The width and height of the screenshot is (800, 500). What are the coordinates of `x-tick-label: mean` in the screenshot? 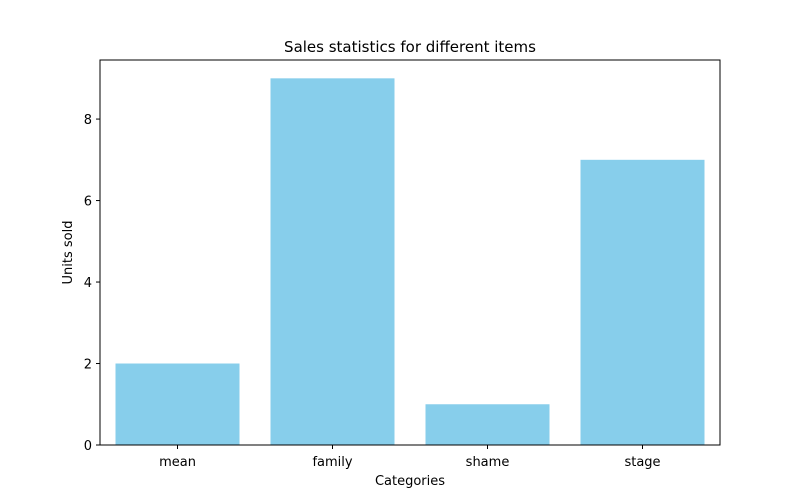 It's located at (177, 462).